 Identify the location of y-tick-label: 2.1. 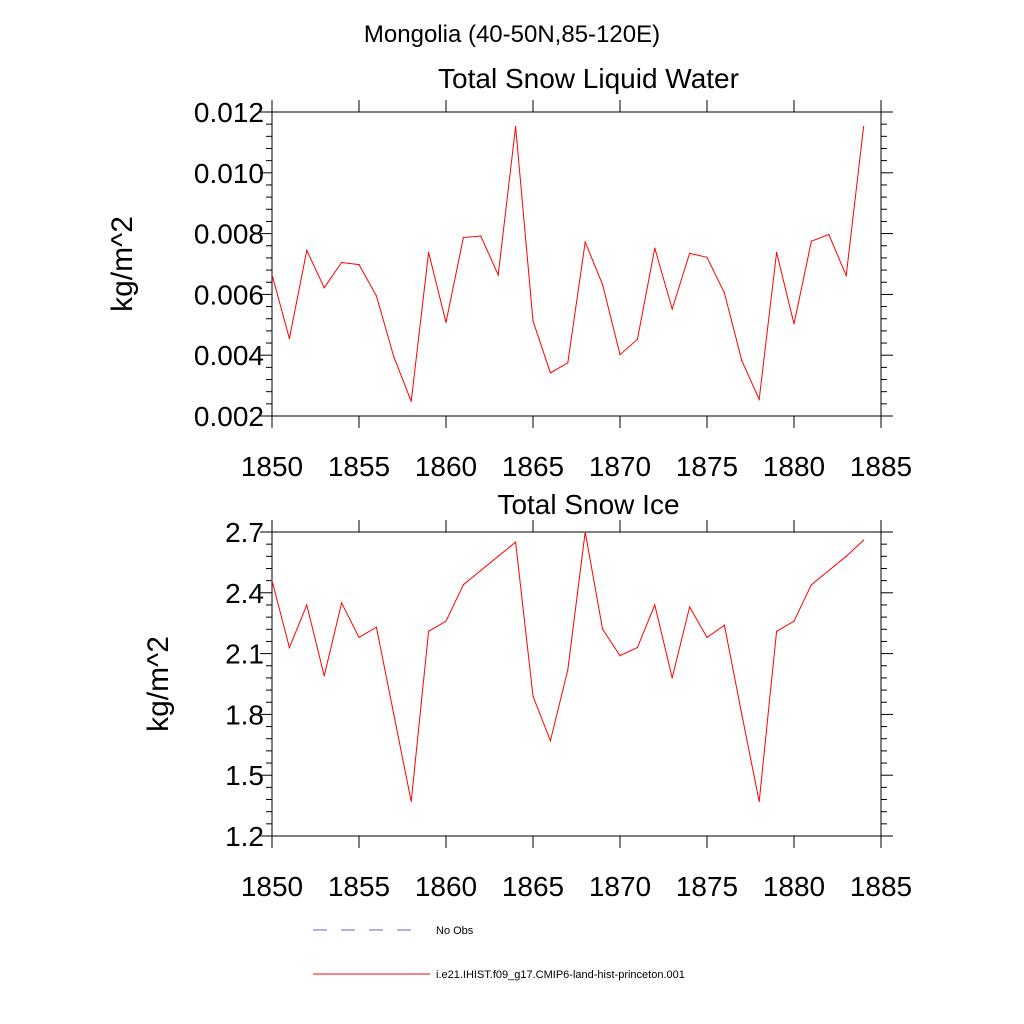
(244, 654).